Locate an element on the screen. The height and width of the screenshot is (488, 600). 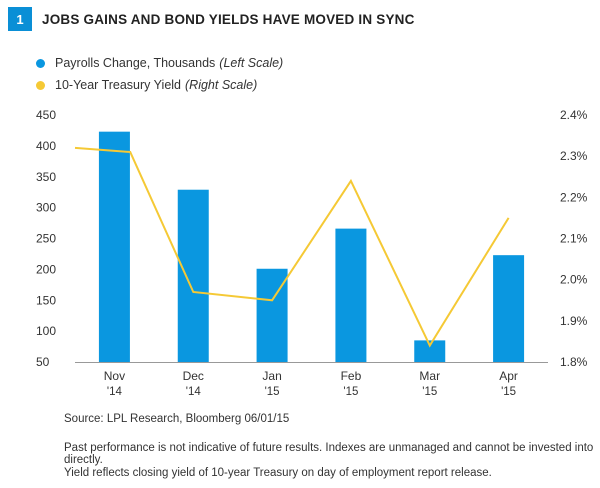
payrolls-legend-marker is located at coordinates (40, 63).